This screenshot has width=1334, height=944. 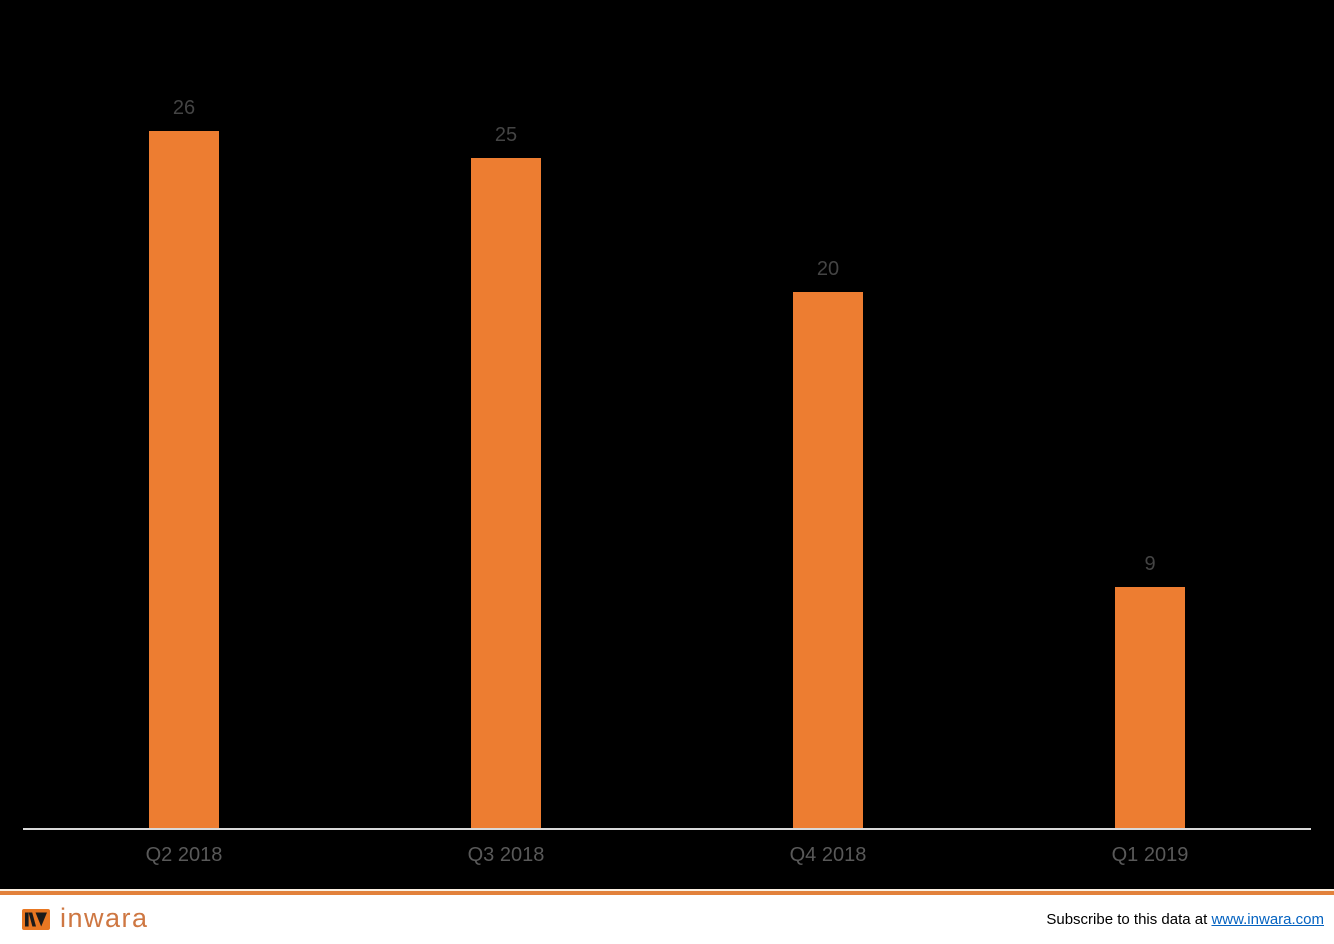 I want to click on brand-lockup: inwara, so click(x=85, y=918).